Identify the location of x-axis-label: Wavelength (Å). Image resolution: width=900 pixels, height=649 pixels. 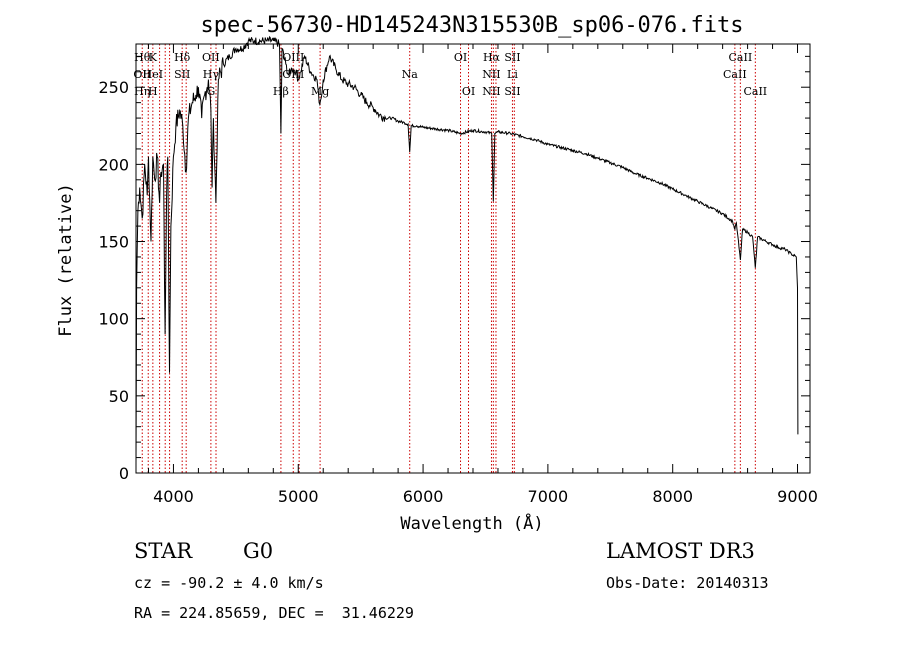
(471, 523).